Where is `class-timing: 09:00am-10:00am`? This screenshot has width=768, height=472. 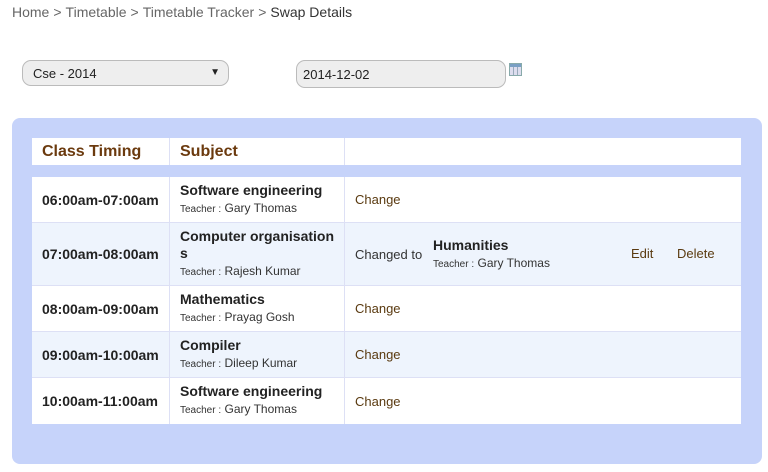
class-timing: 09:00am-10:00am is located at coordinates (101, 354).